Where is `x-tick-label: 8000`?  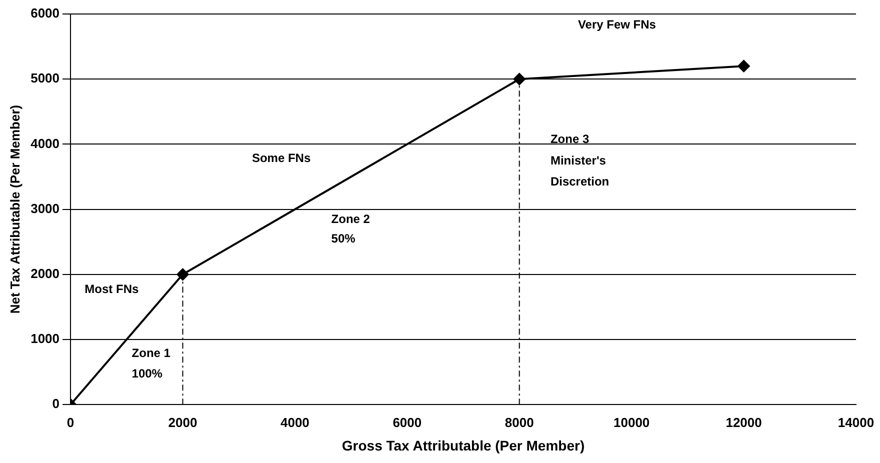
x-tick-label: 8000 is located at coordinates (519, 422).